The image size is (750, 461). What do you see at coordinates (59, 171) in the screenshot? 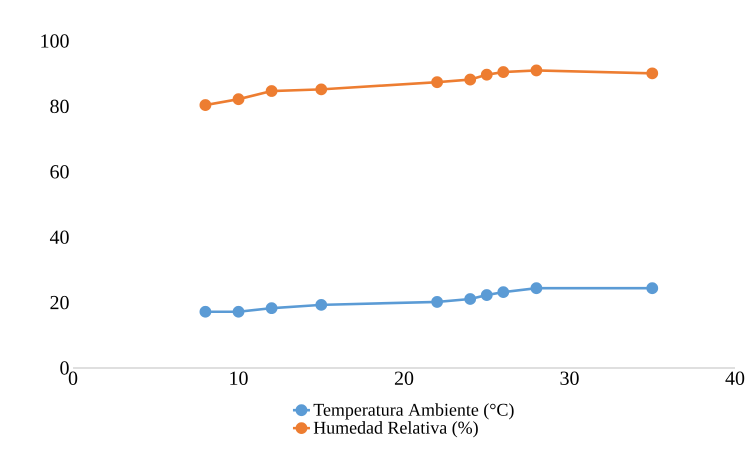
I see `y-tick-label: 60` at bounding box center [59, 171].